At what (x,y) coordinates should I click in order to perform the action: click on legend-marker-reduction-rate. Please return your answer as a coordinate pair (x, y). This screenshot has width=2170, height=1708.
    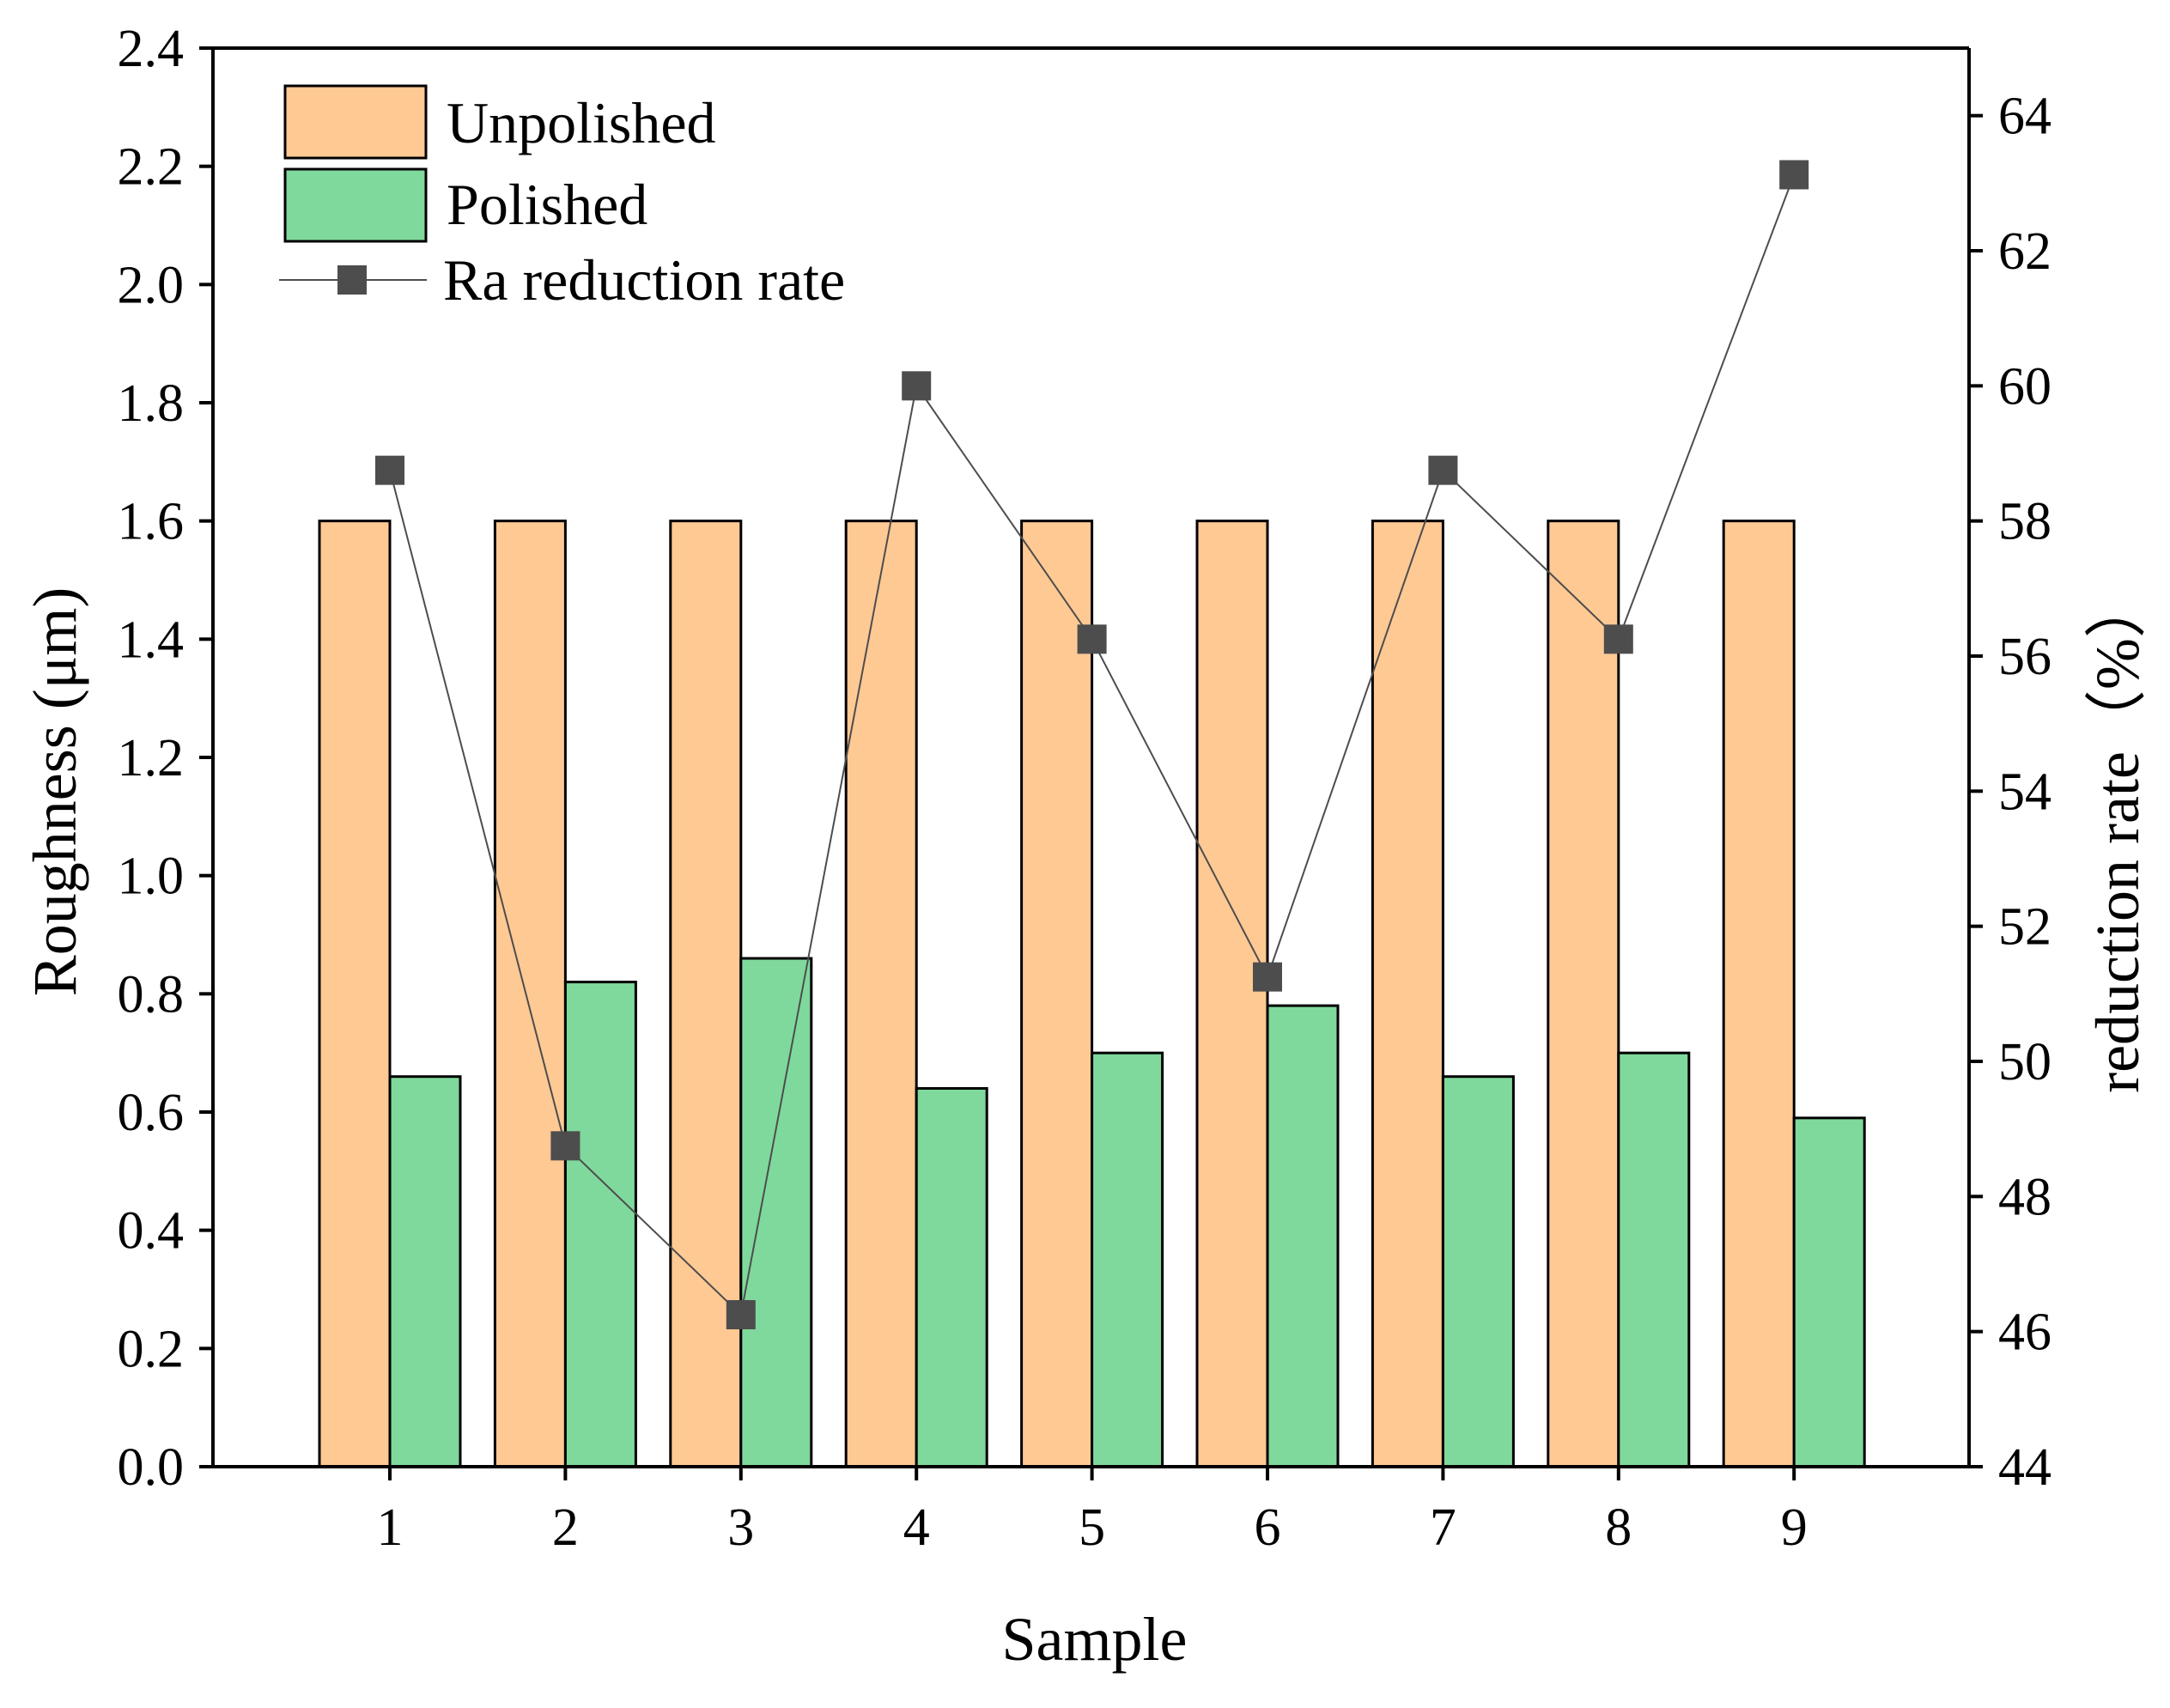
    Looking at the image, I should click on (352, 280).